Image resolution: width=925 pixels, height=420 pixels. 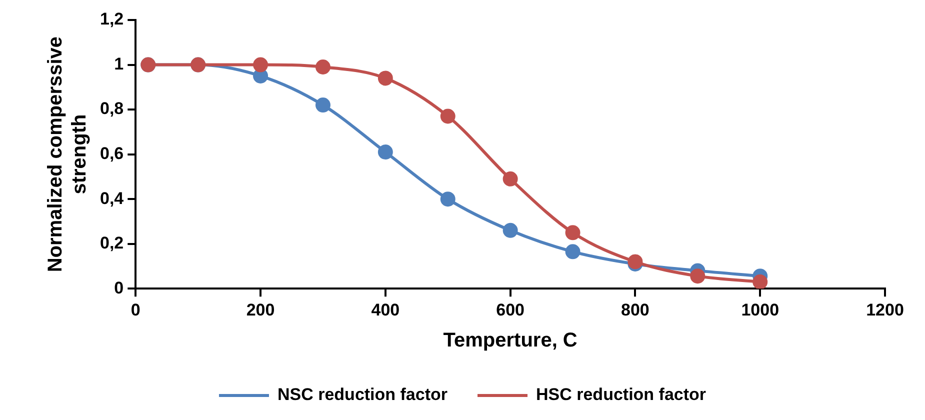 I want to click on y-tick-label: 1, so click(x=119, y=64).